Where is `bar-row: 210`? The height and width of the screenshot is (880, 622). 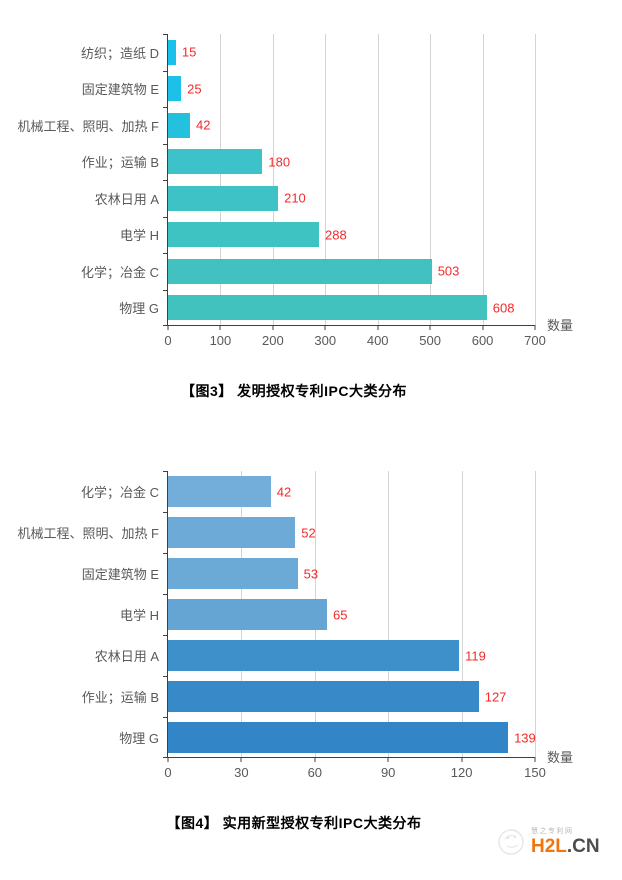 bar-row: 210 is located at coordinates (351, 198).